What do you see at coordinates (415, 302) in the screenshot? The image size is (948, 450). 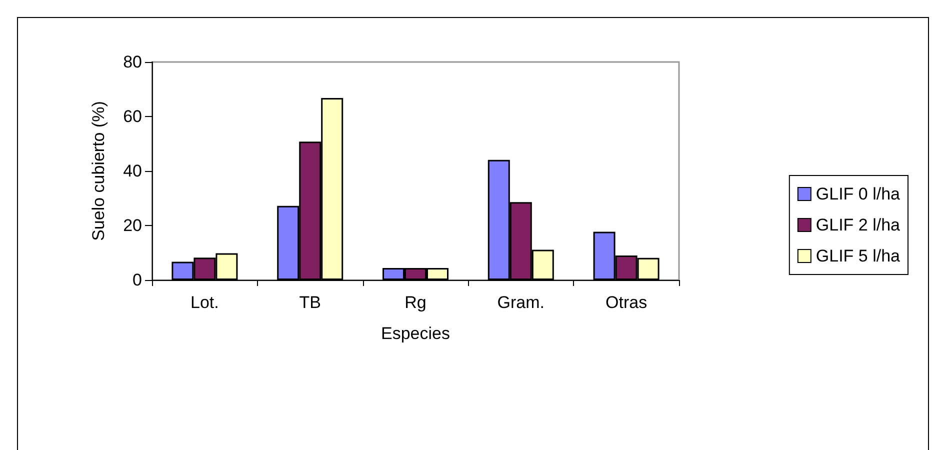 I see `x-tick-label: Rg` at bounding box center [415, 302].